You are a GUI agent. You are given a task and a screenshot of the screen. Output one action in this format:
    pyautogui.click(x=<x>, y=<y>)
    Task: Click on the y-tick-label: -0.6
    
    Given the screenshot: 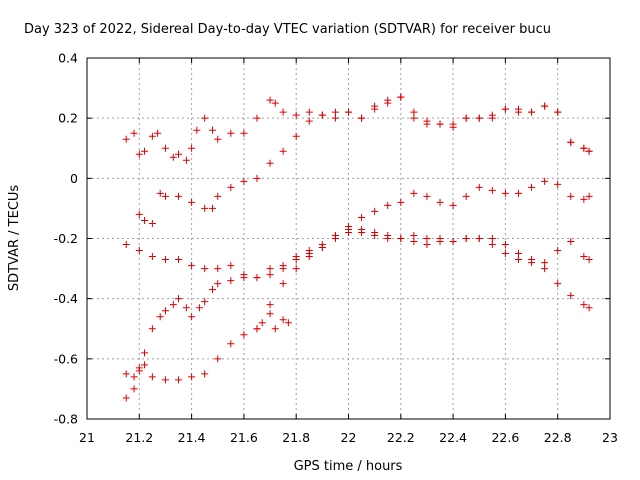 What is the action you would take?
    pyautogui.click(x=66, y=358)
    